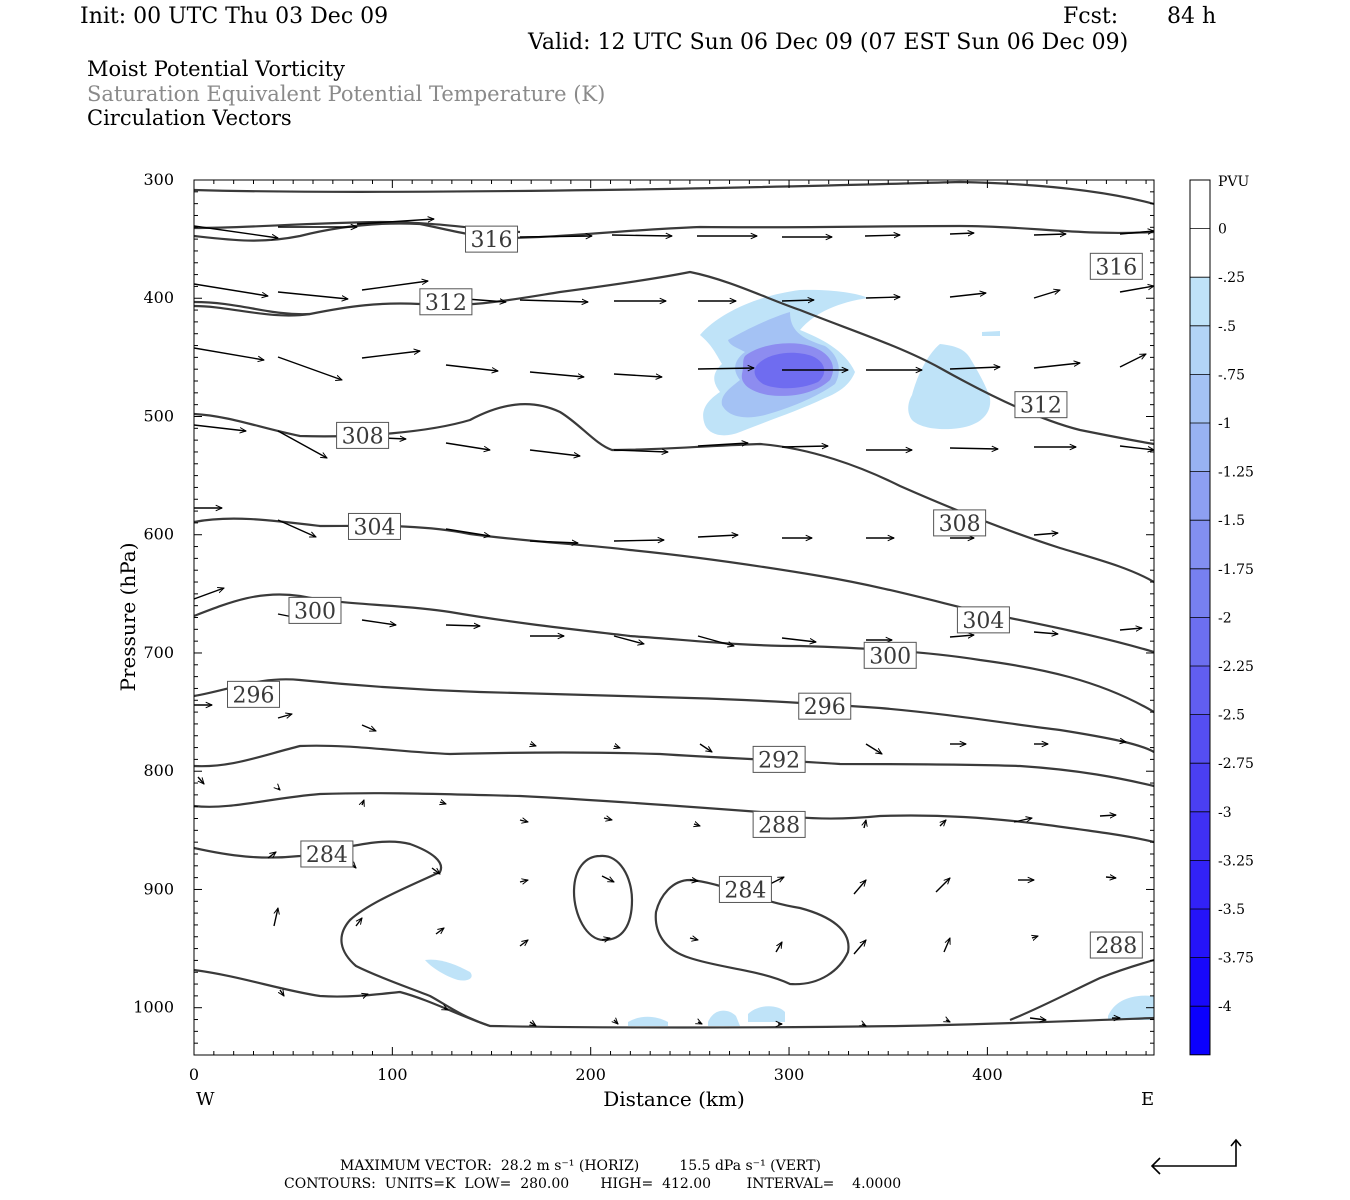 This screenshot has height=1200, width=1350. Describe the element at coordinates (590, 1074) in the screenshot. I see `x-tick-label: 200` at that location.